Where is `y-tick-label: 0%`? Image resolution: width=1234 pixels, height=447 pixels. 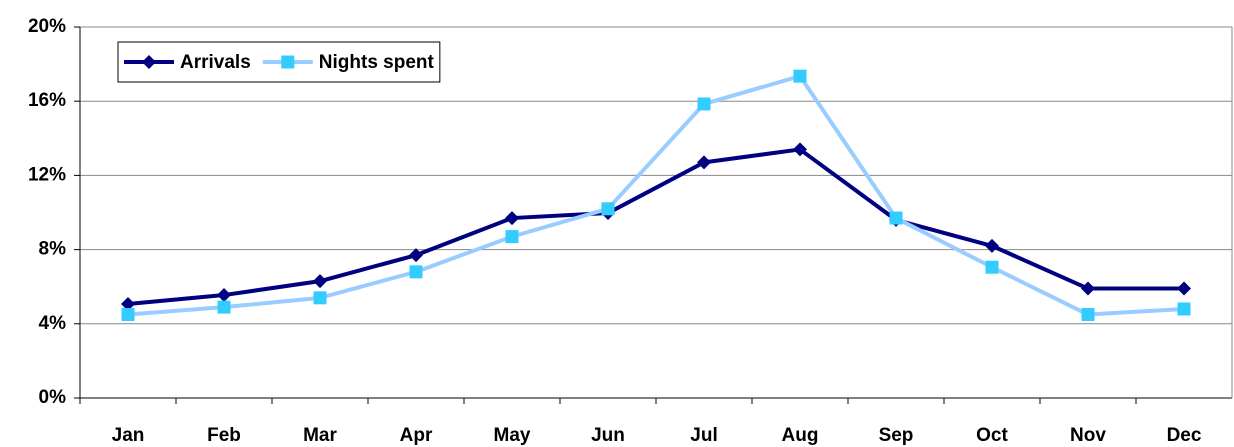
y-tick-label: 0% is located at coordinates (53, 397).